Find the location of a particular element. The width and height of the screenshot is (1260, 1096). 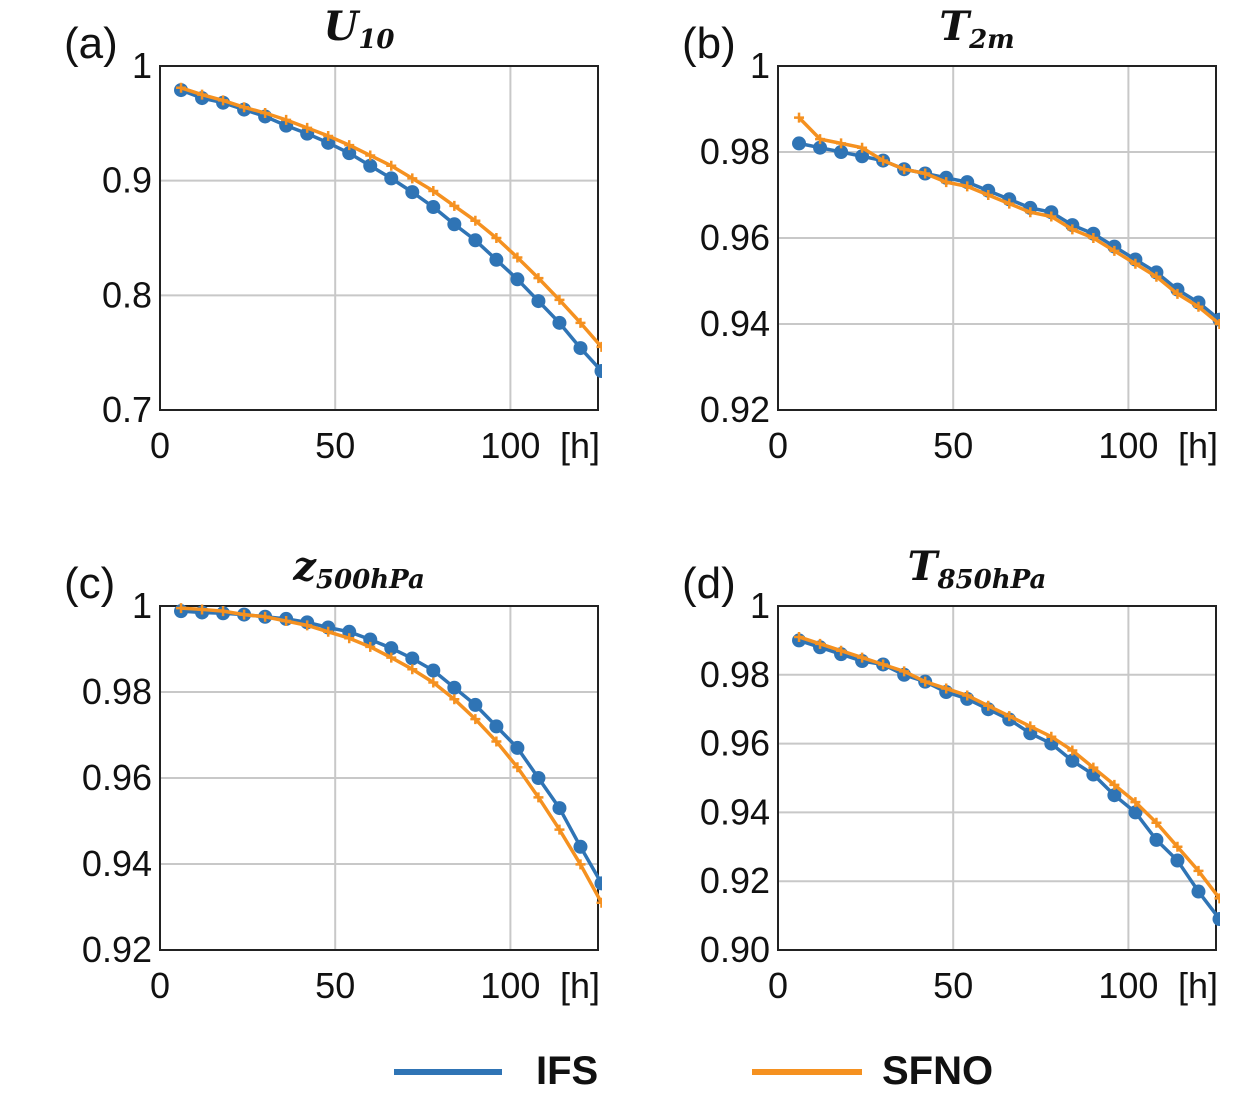

y-tick-label: 0.9 is located at coordinates (127, 180).